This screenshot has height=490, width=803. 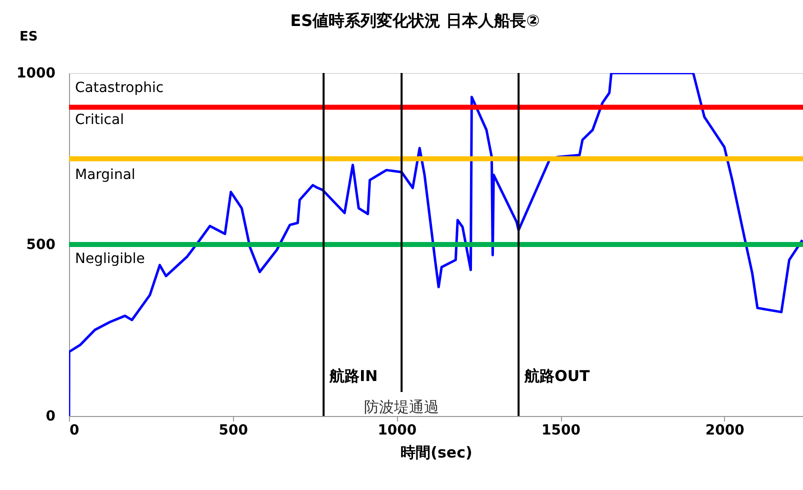 What do you see at coordinates (51, 416) in the screenshot?
I see `y-tick-label: 0` at bounding box center [51, 416].